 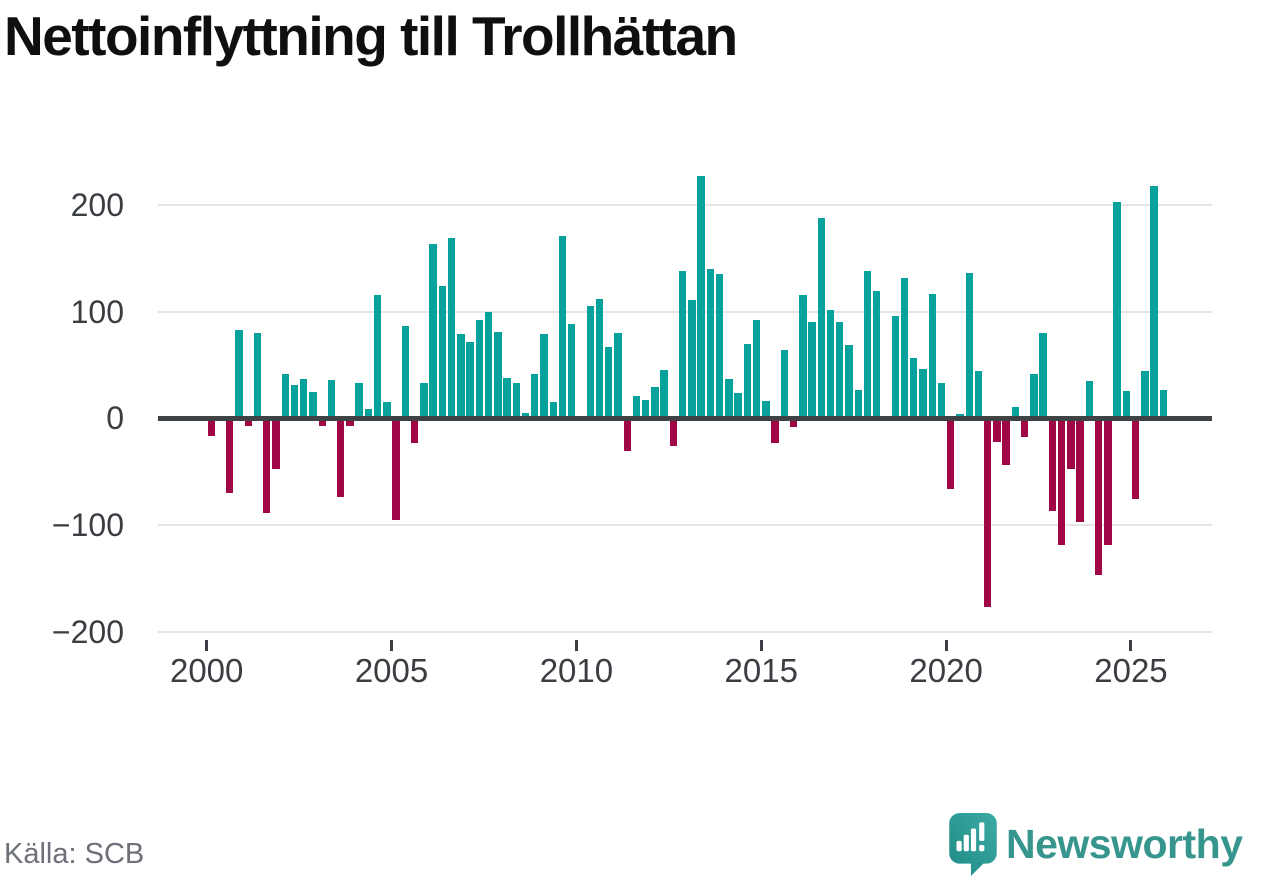 I want to click on brand-name: Newsworthy, so click(x=1124, y=844).